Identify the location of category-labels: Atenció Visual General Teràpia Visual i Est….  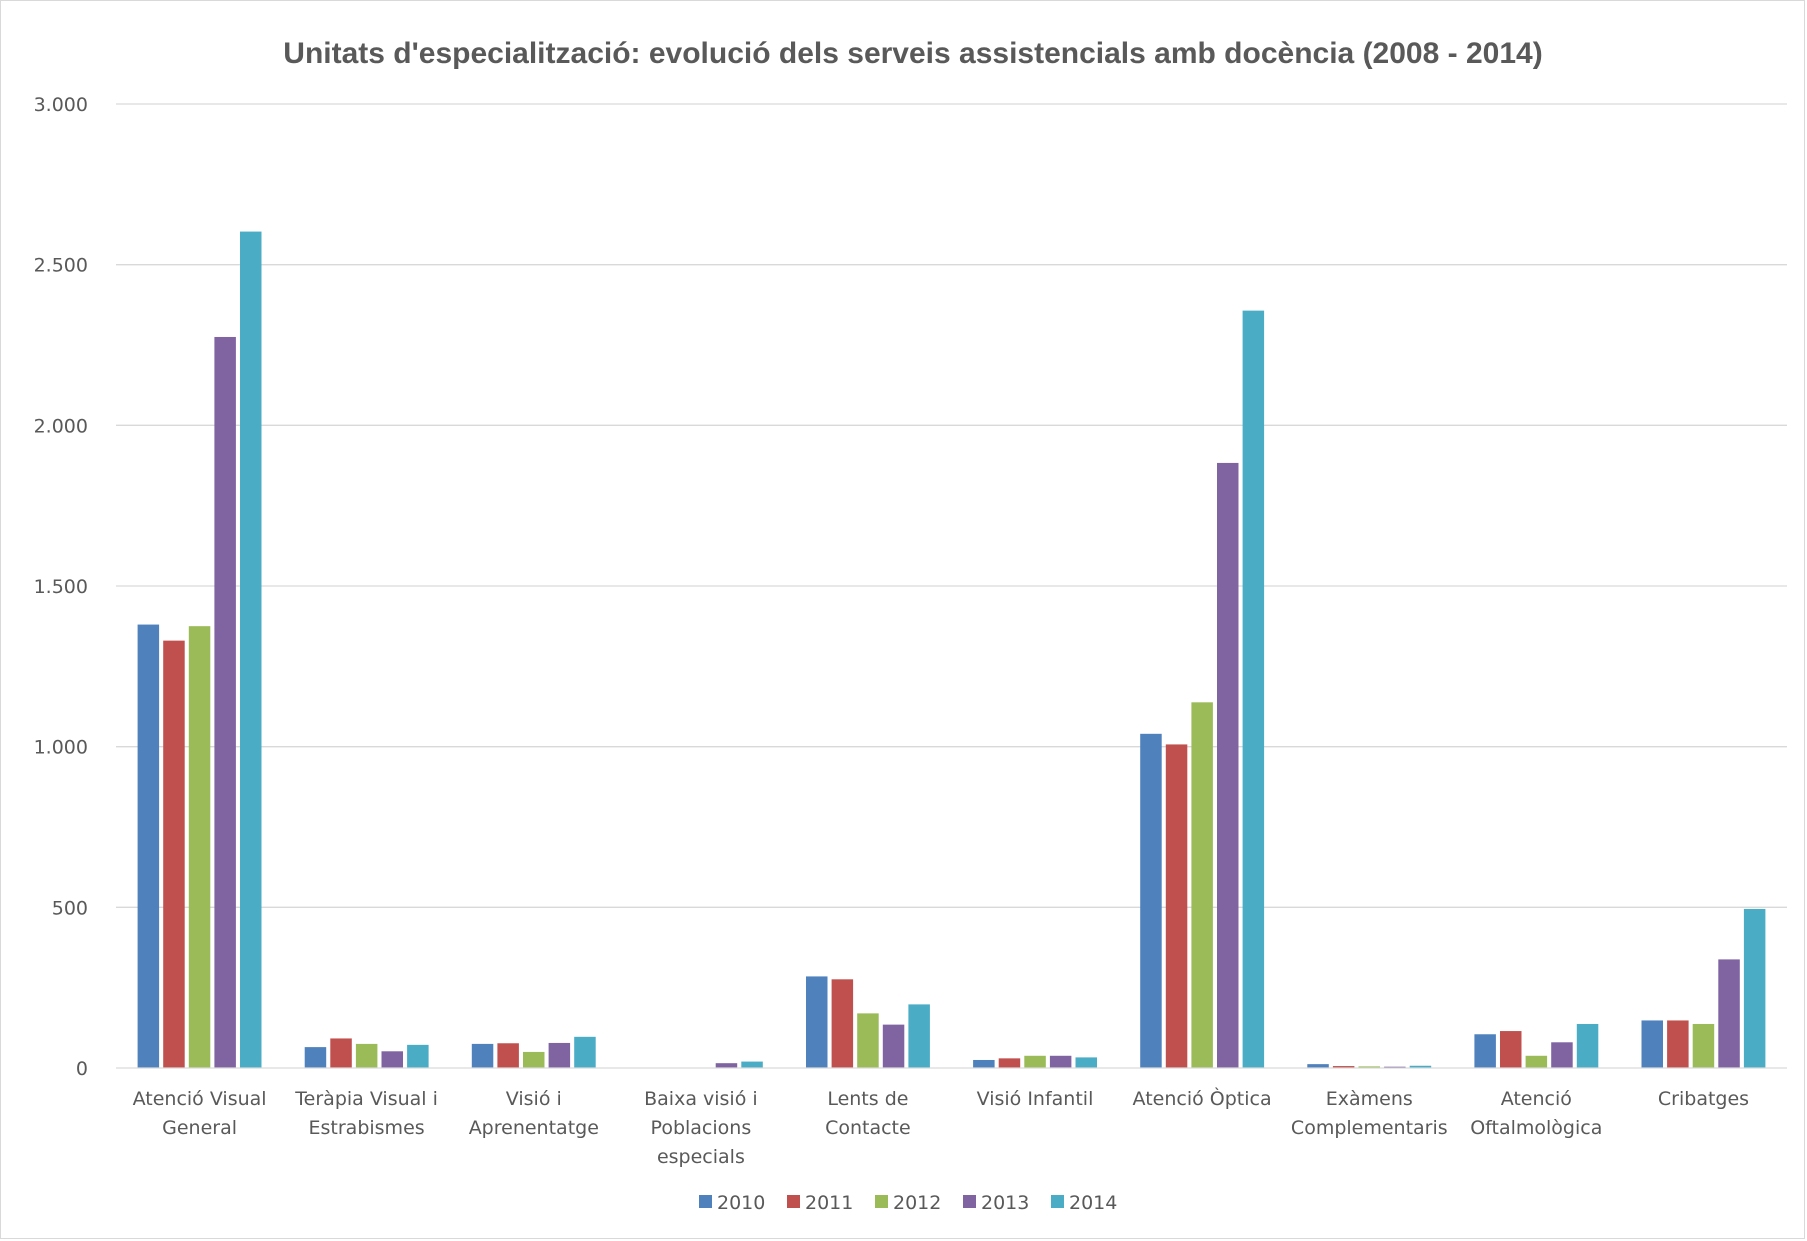
(941, 1127).